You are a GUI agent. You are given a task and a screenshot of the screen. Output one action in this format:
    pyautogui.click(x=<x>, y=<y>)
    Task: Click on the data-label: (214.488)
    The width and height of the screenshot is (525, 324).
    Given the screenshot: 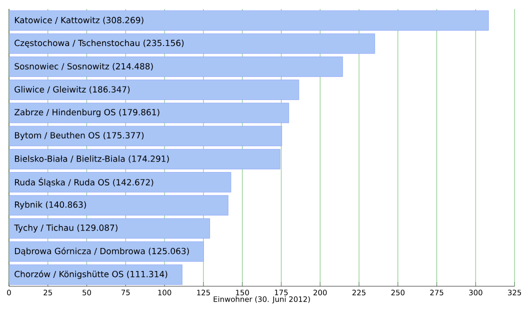 What is the action you would take?
    pyautogui.click(x=132, y=66)
    